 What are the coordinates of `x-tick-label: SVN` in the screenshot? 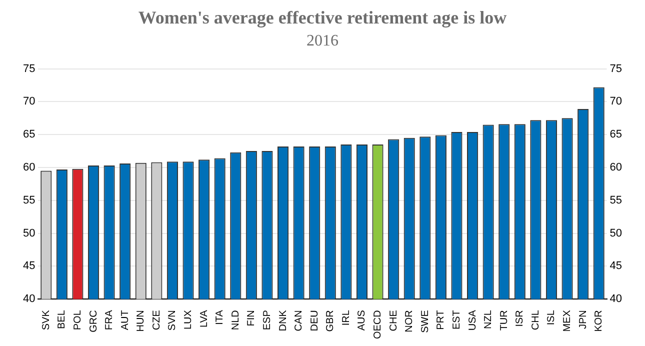 It's located at (172, 320).